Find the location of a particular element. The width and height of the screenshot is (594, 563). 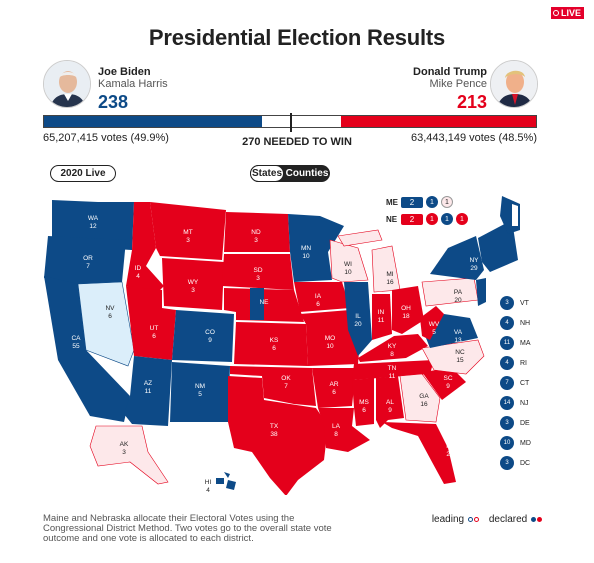

state-mt is located at coordinates (188, 231).